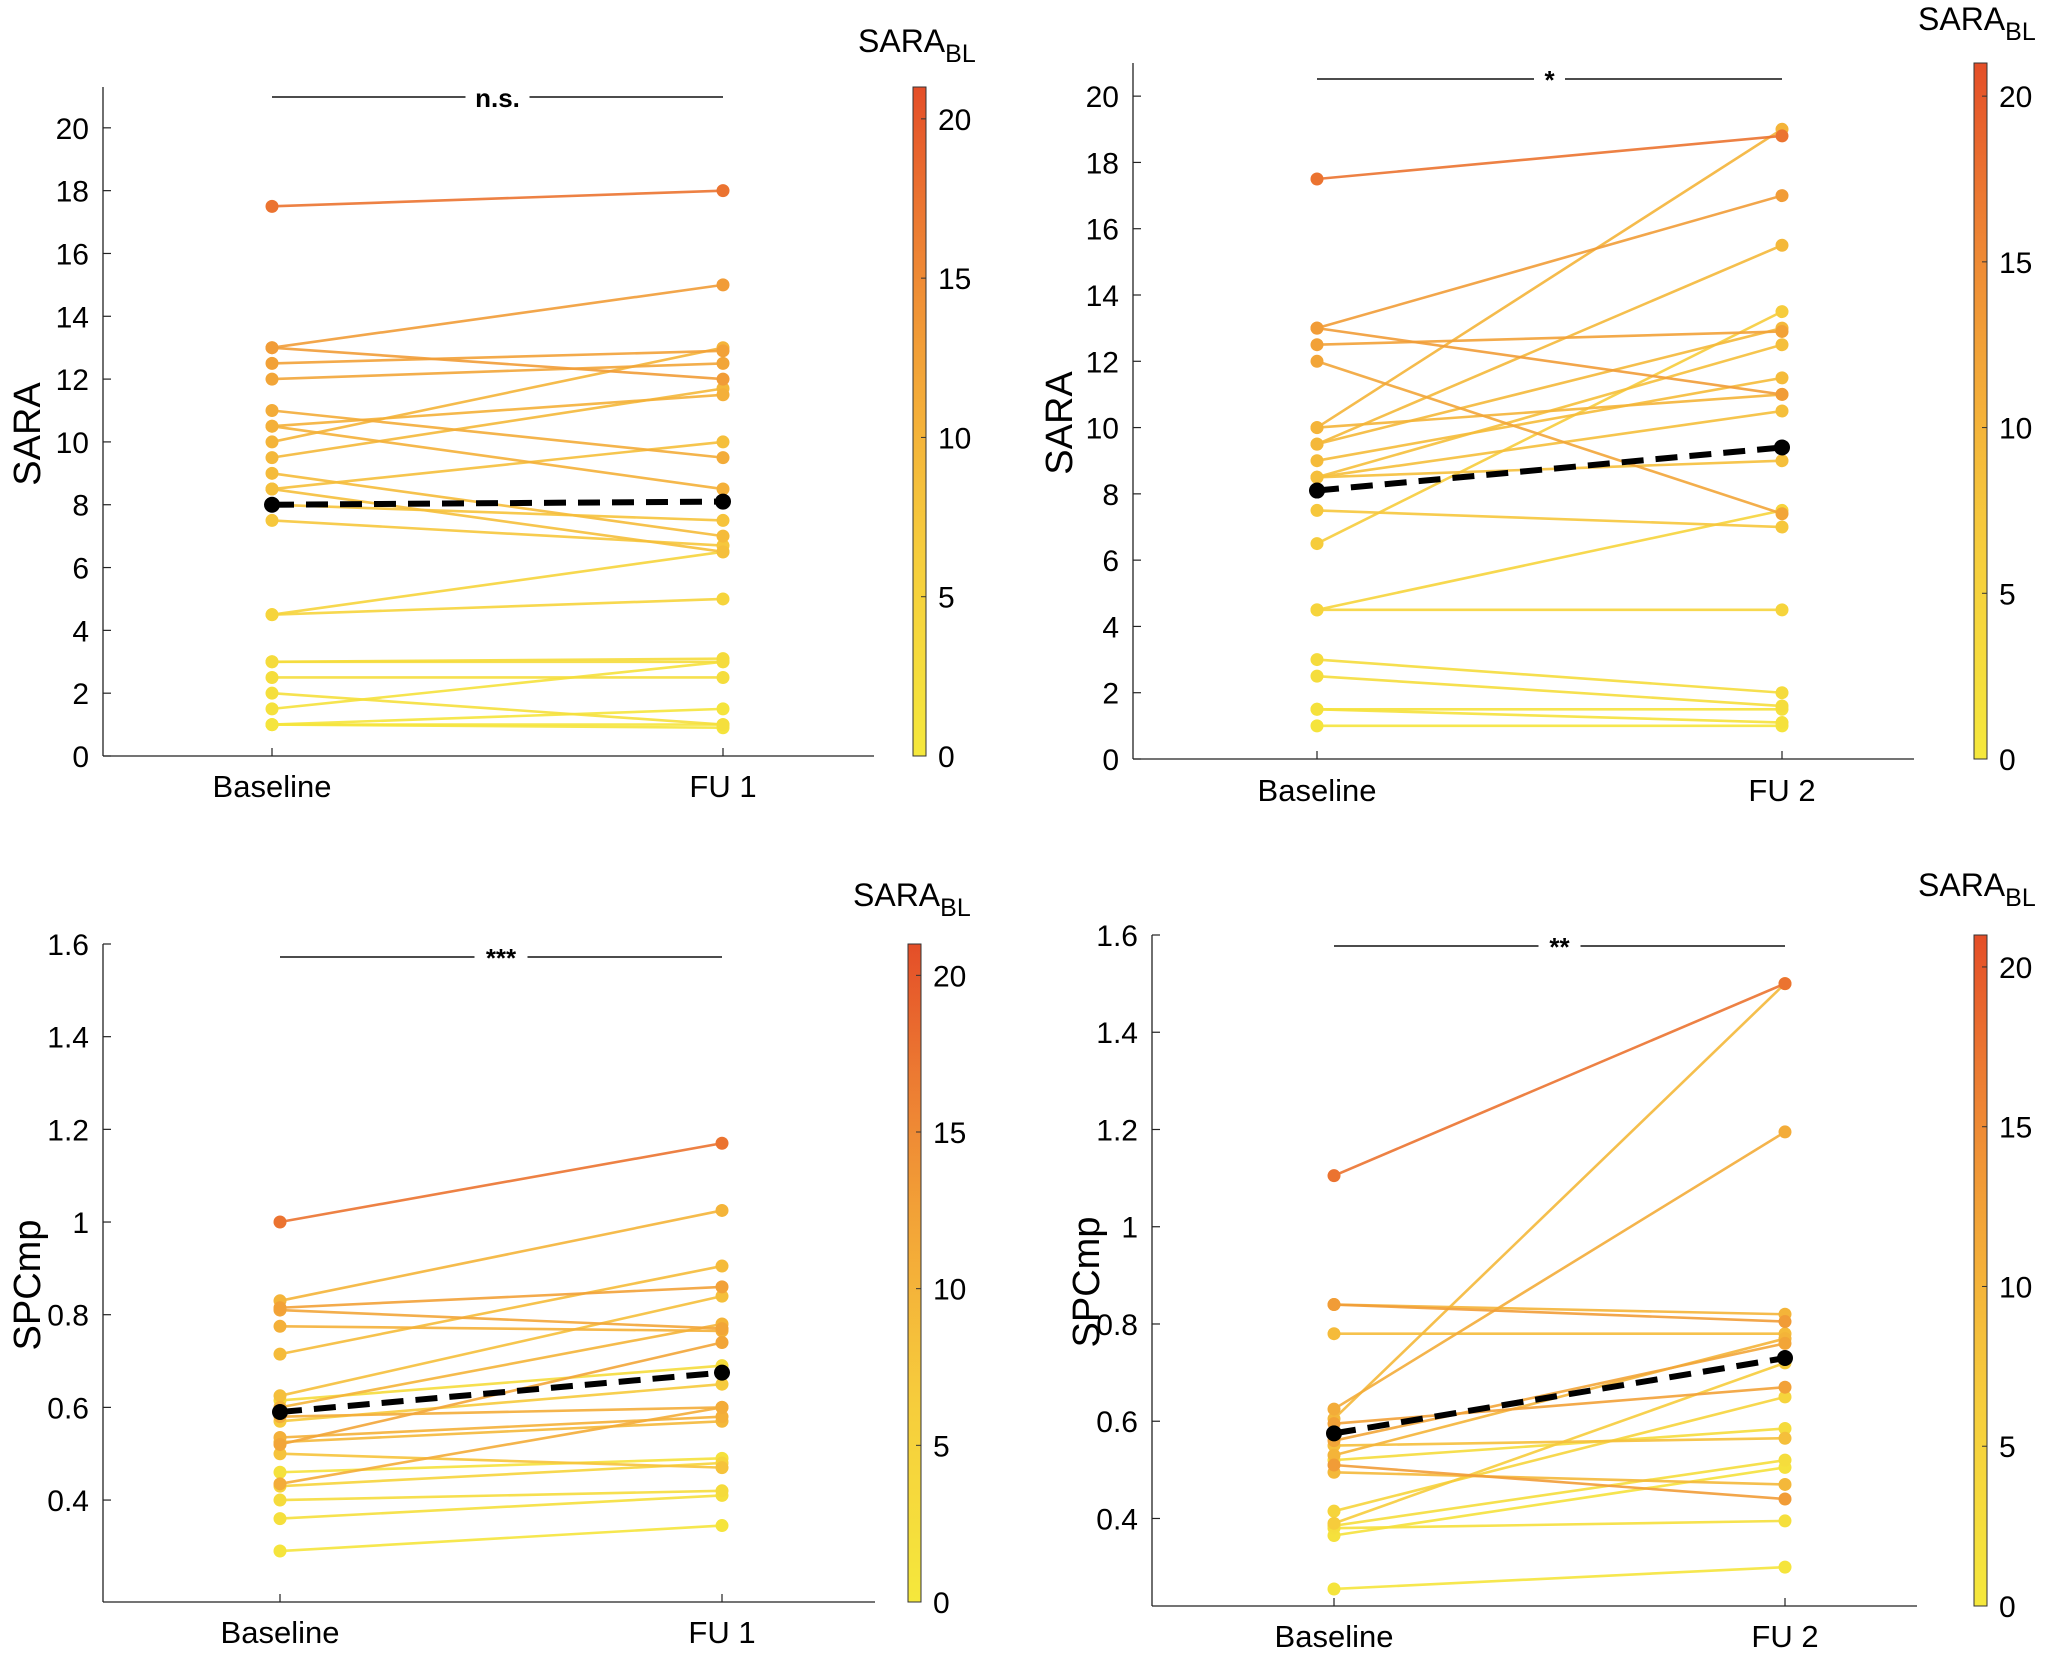  I want to click on x-tick-label: FU 2, so click(1784, 1636).